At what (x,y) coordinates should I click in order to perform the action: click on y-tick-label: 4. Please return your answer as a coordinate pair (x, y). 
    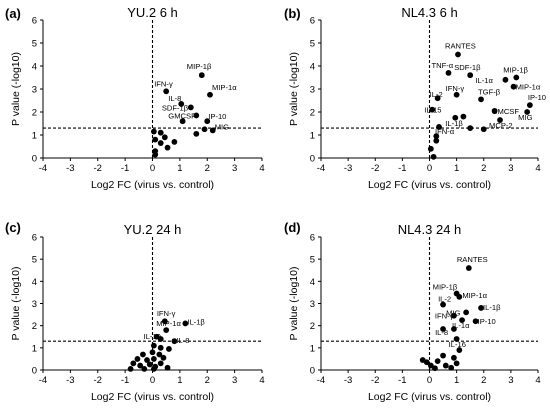
    Looking at the image, I should click on (34, 67).